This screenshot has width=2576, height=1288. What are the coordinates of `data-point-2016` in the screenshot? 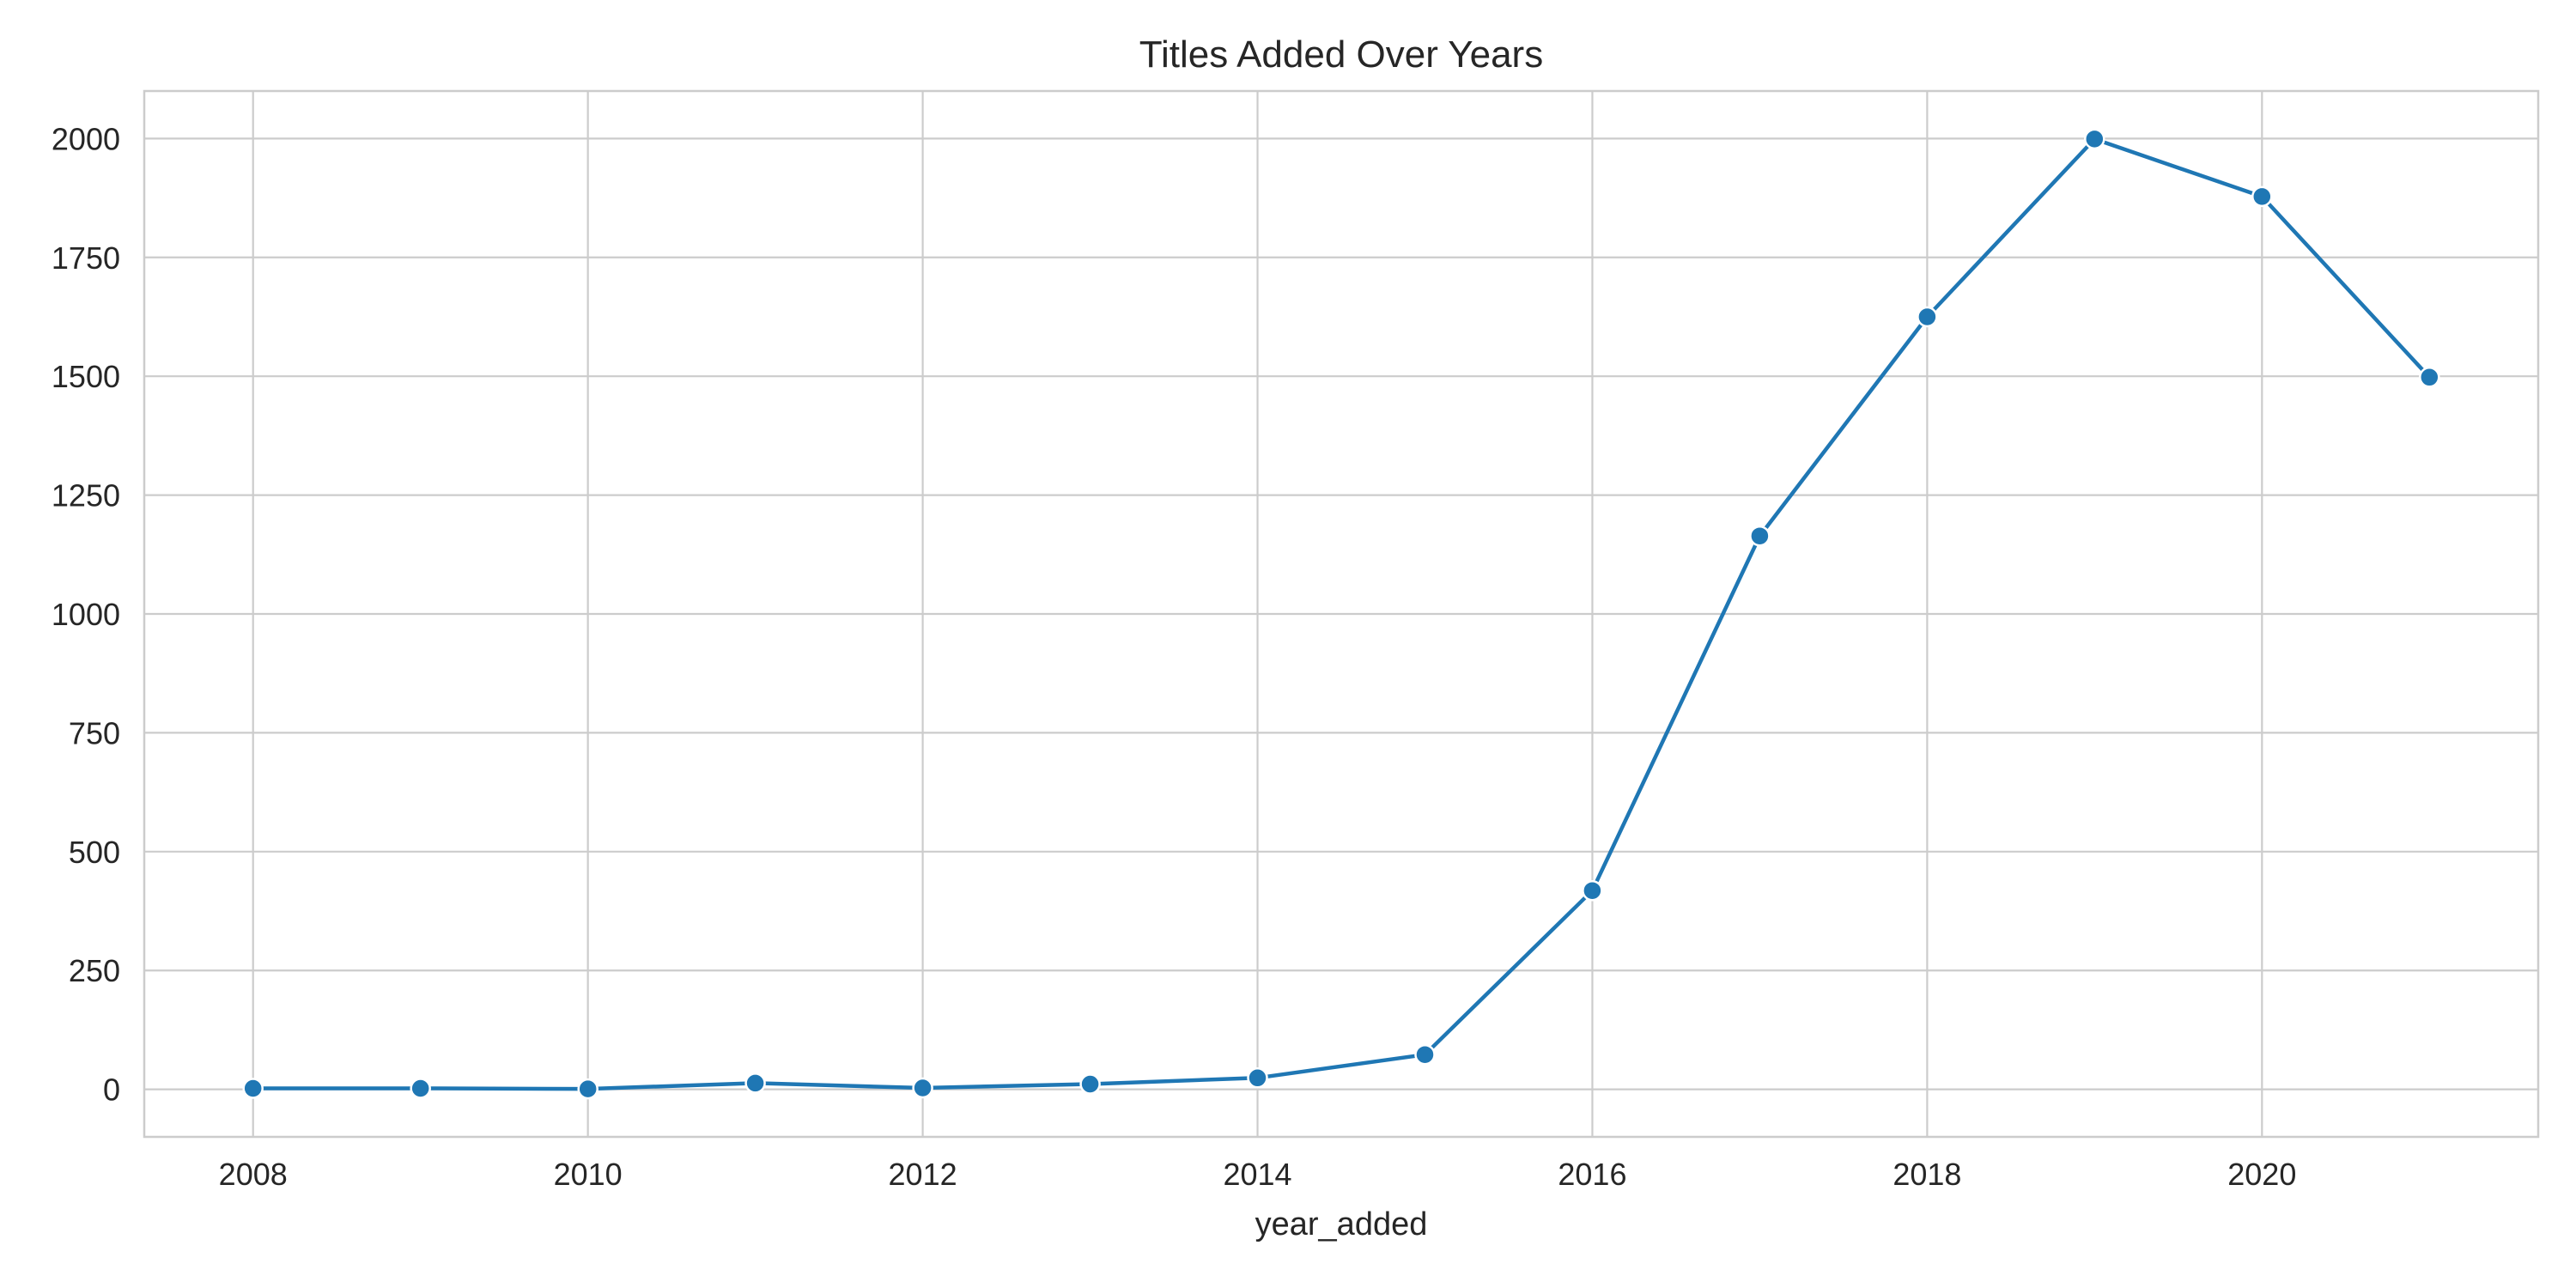 It's located at (1592, 890).